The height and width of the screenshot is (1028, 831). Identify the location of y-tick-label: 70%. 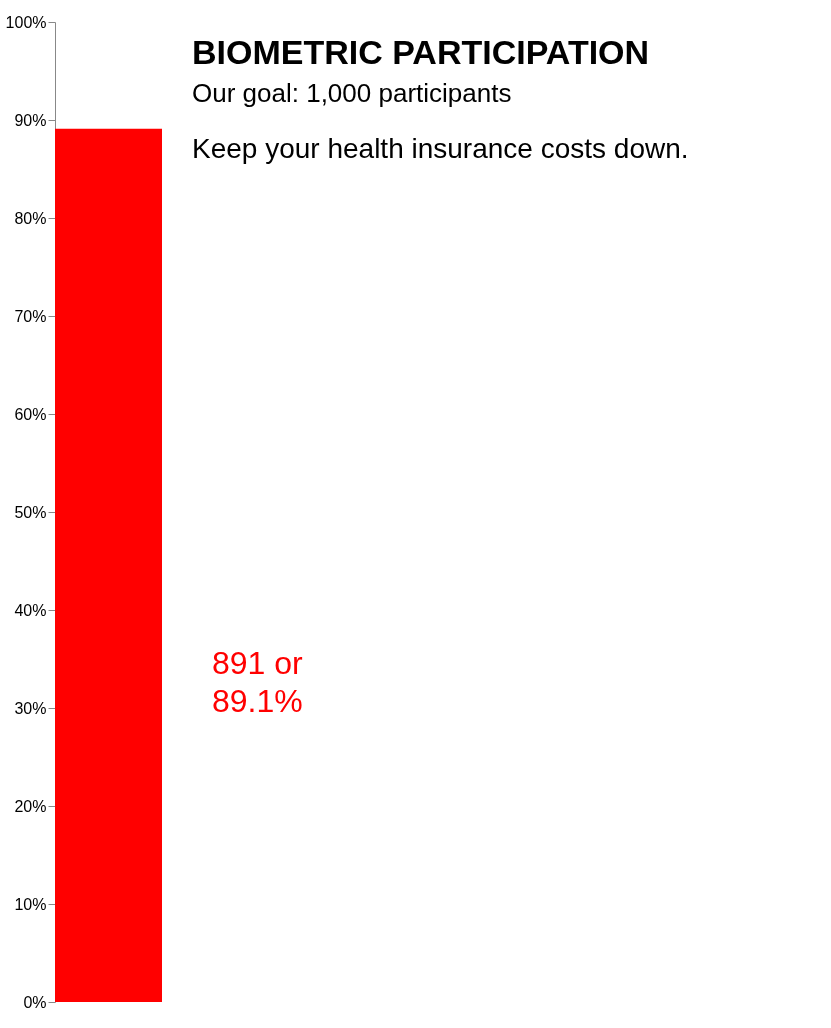
(30, 316).